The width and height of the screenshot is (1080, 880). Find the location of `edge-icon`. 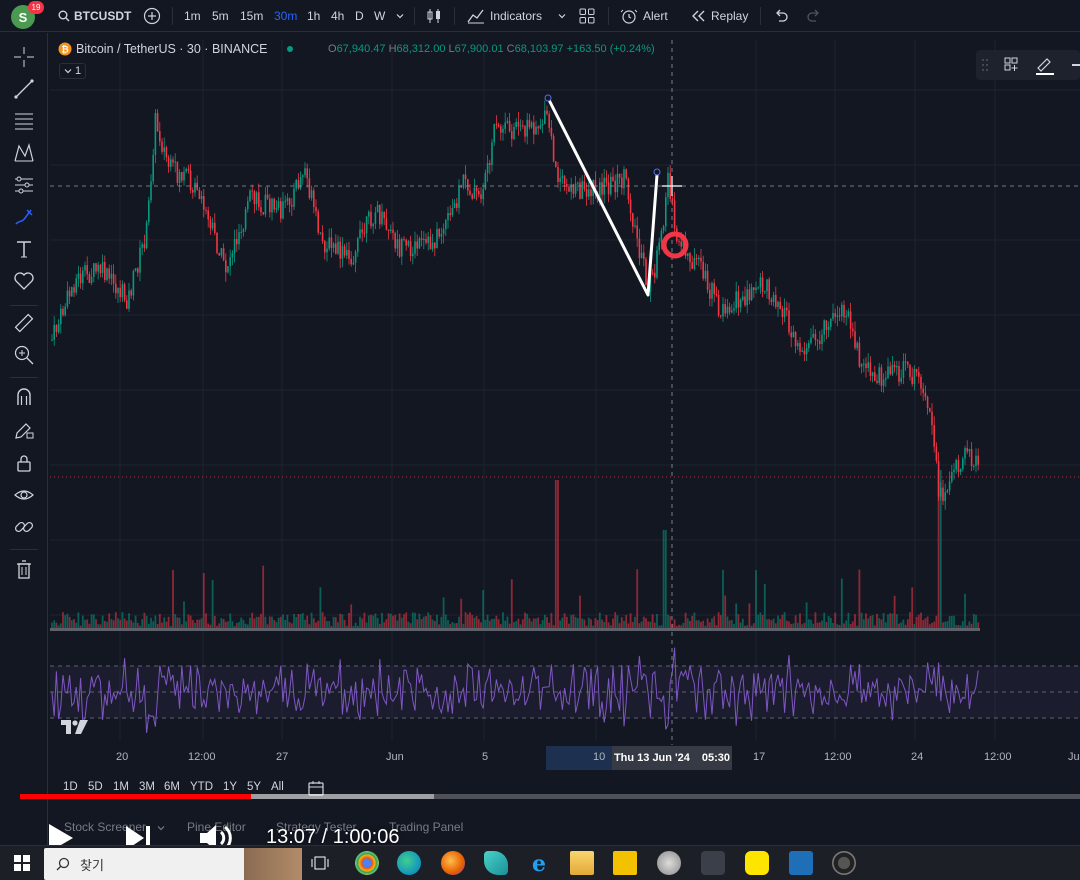

edge-icon is located at coordinates (409, 863).